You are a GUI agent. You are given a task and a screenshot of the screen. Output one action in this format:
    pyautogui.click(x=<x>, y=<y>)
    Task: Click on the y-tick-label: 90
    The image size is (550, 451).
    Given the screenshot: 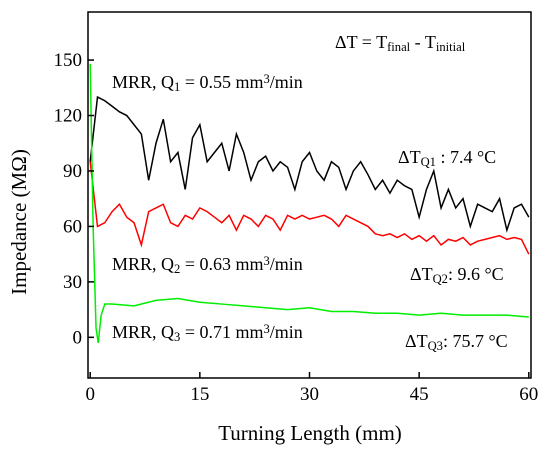 What is the action you would take?
    pyautogui.click(x=72, y=171)
    